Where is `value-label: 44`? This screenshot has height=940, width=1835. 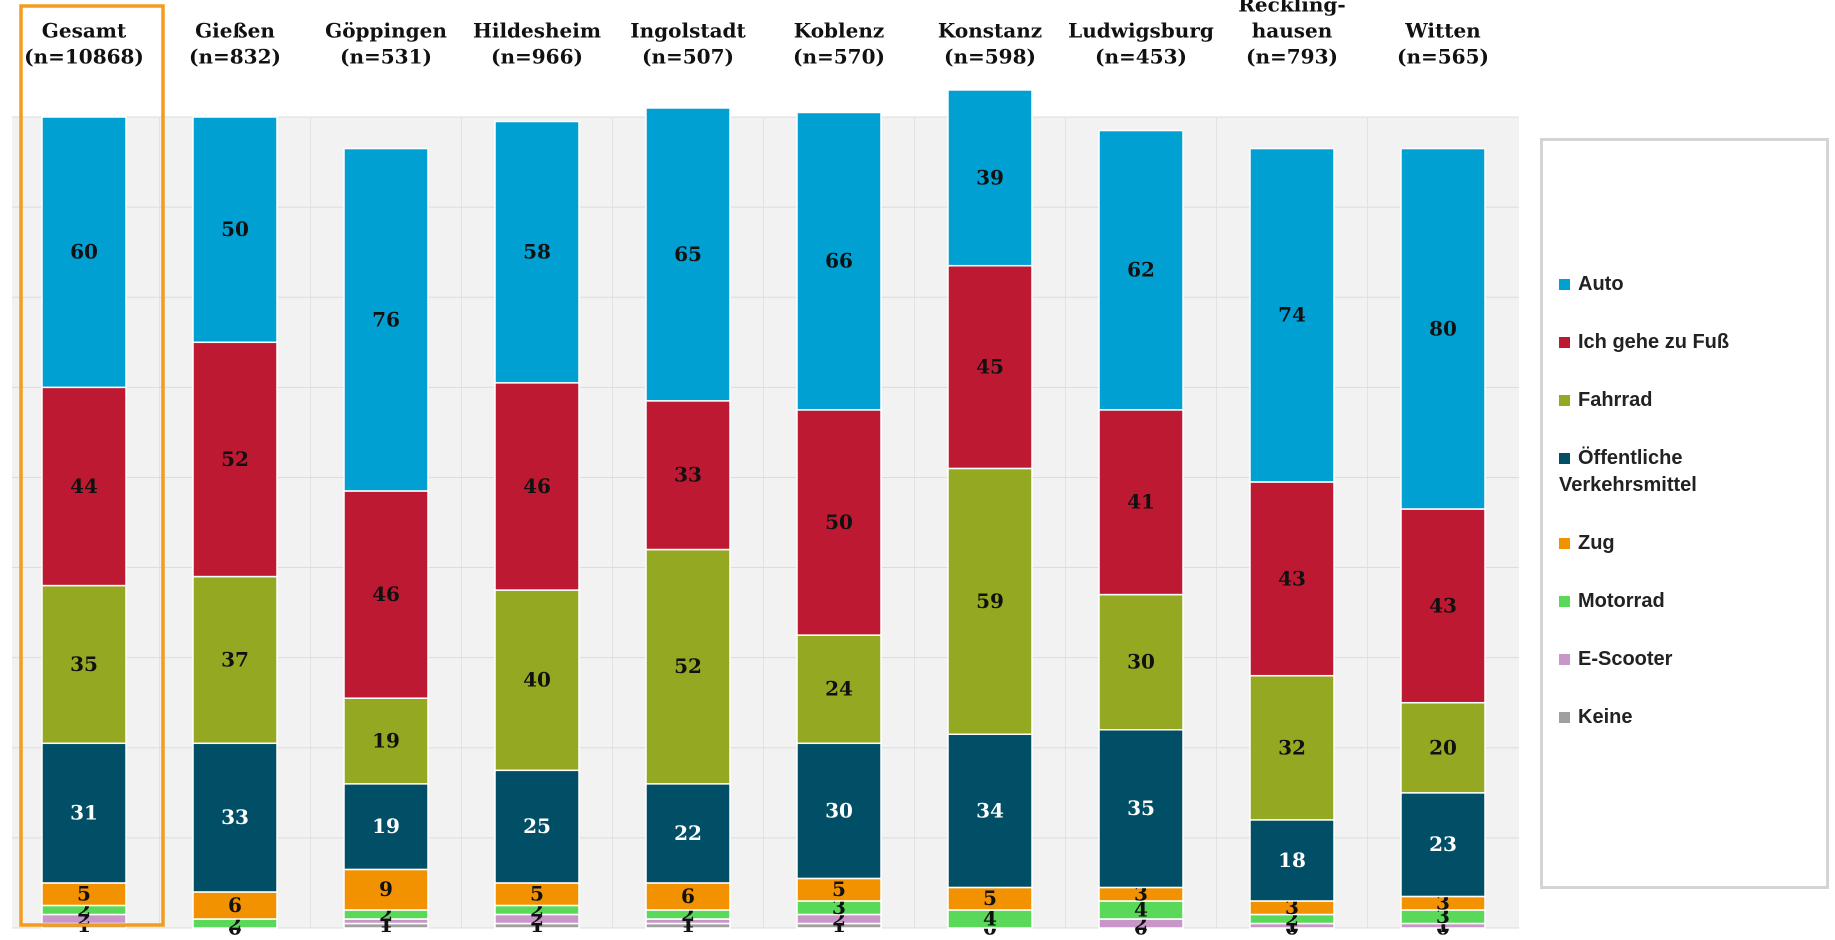
value-label: 44 is located at coordinates (84, 486).